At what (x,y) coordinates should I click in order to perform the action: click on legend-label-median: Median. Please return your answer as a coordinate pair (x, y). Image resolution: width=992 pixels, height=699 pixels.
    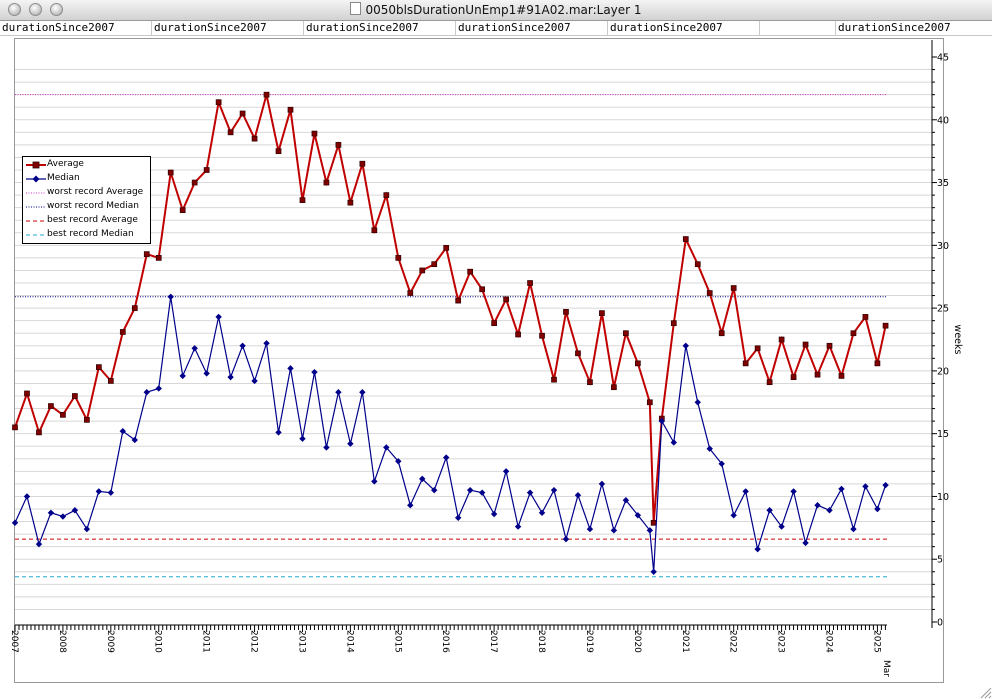
    Looking at the image, I should click on (63, 178).